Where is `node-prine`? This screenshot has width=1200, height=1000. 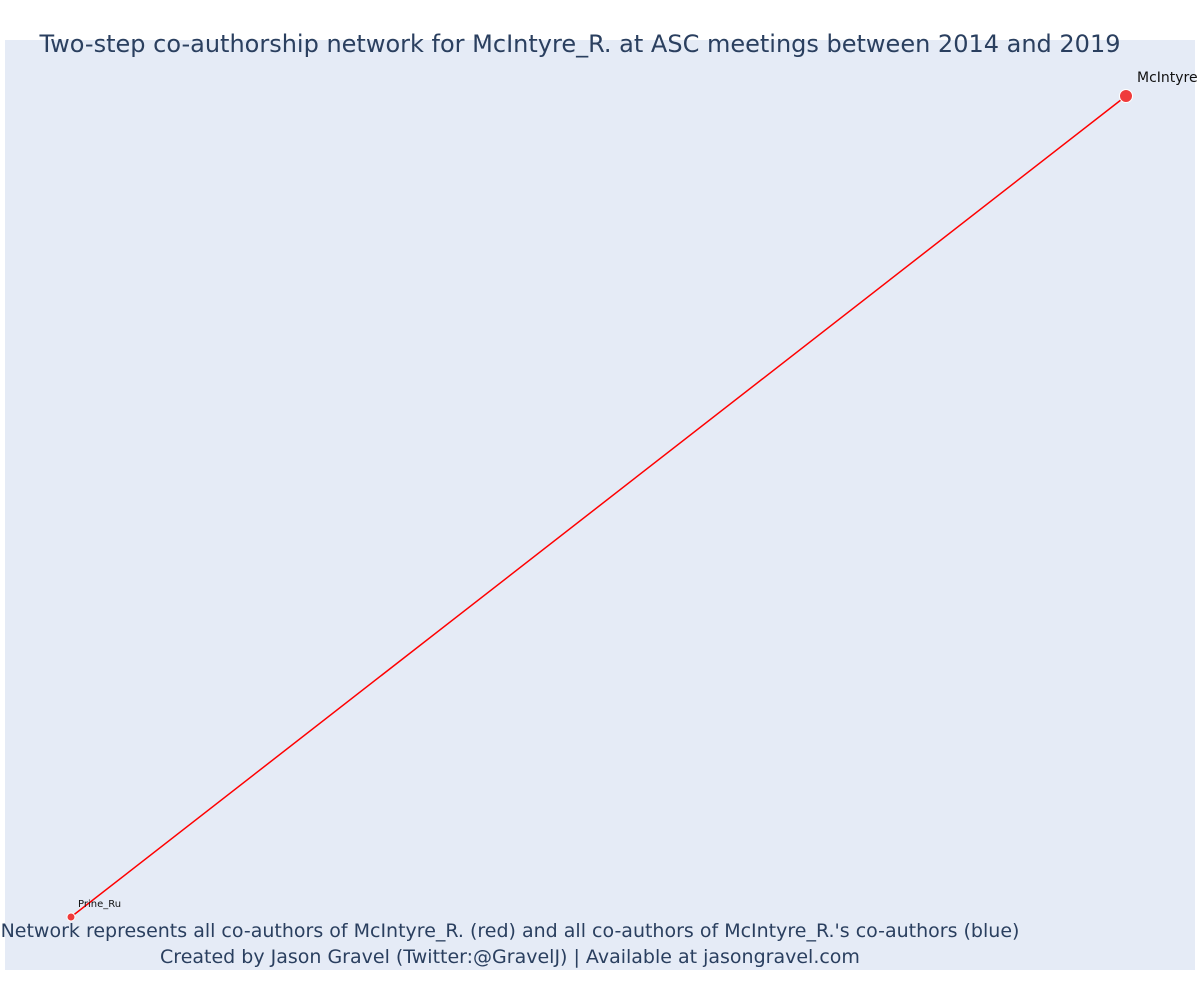 node-prine is located at coordinates (71, 917).